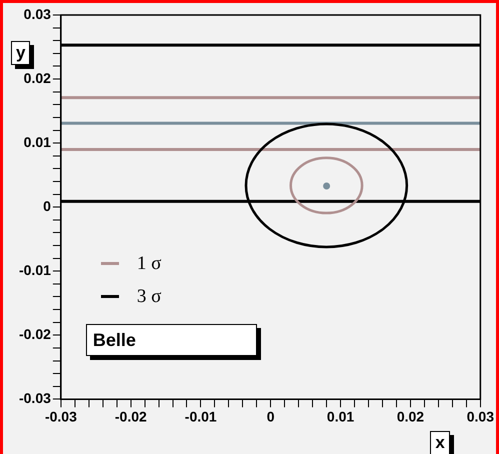 The height and width of the screenshot is (454, 499). Describe the element at coordinates (47, 206) in the screenshot. I see `y-tick-label: 0` at that location.